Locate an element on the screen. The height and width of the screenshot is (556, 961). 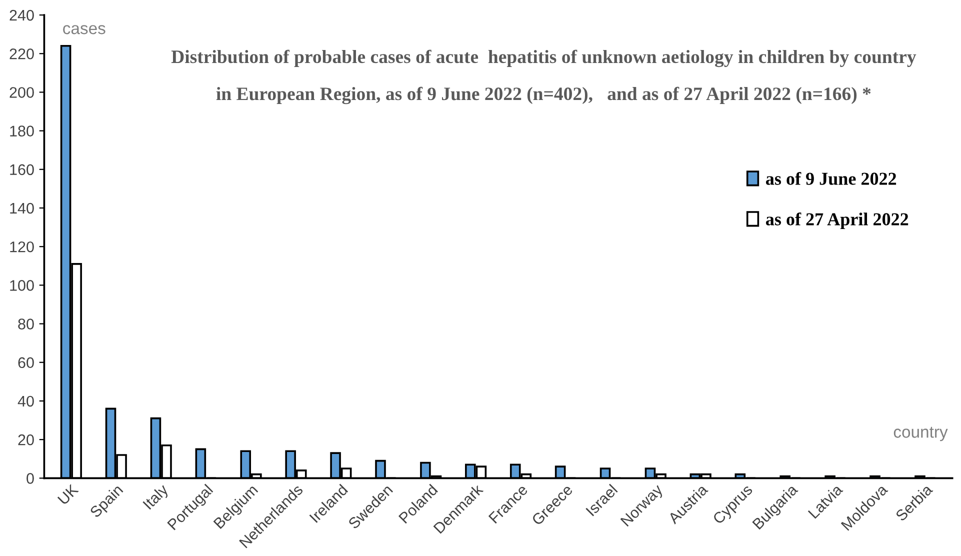
legend-label: as of 27 April 2022 is located at coordinates (837, 221).